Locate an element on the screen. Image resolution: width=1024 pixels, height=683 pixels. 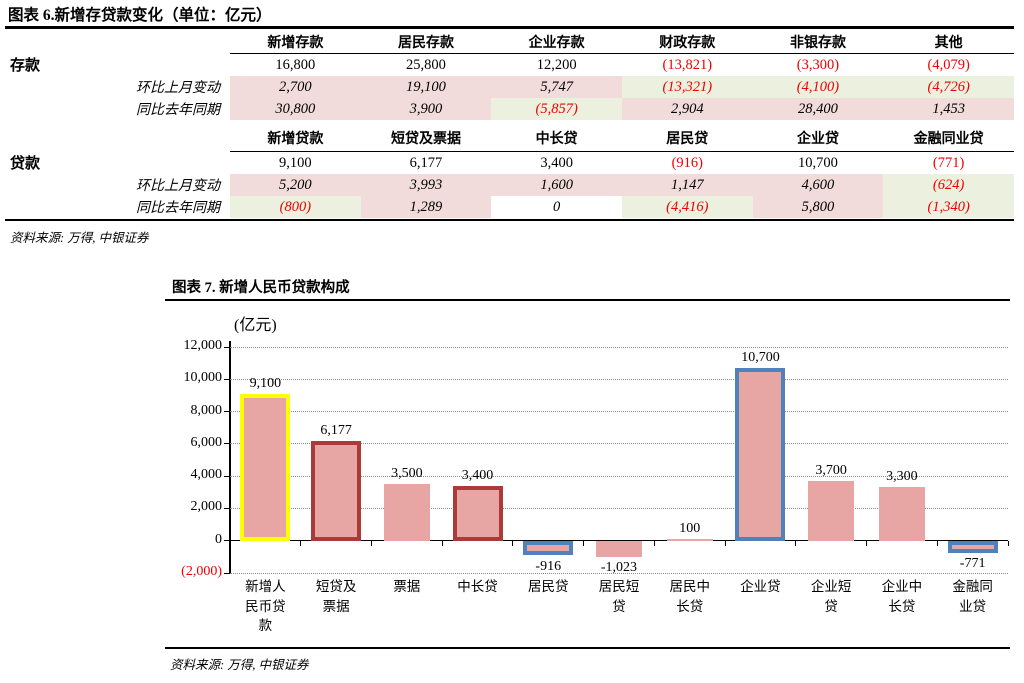
column-header: 新增存款 is located at coordinates (295, 42).